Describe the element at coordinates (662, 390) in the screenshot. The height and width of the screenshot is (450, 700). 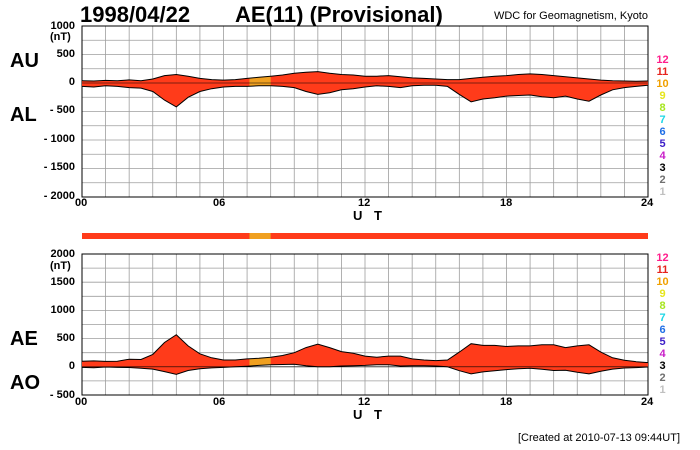
I see `level-label-bottom-1: 1` at that location.